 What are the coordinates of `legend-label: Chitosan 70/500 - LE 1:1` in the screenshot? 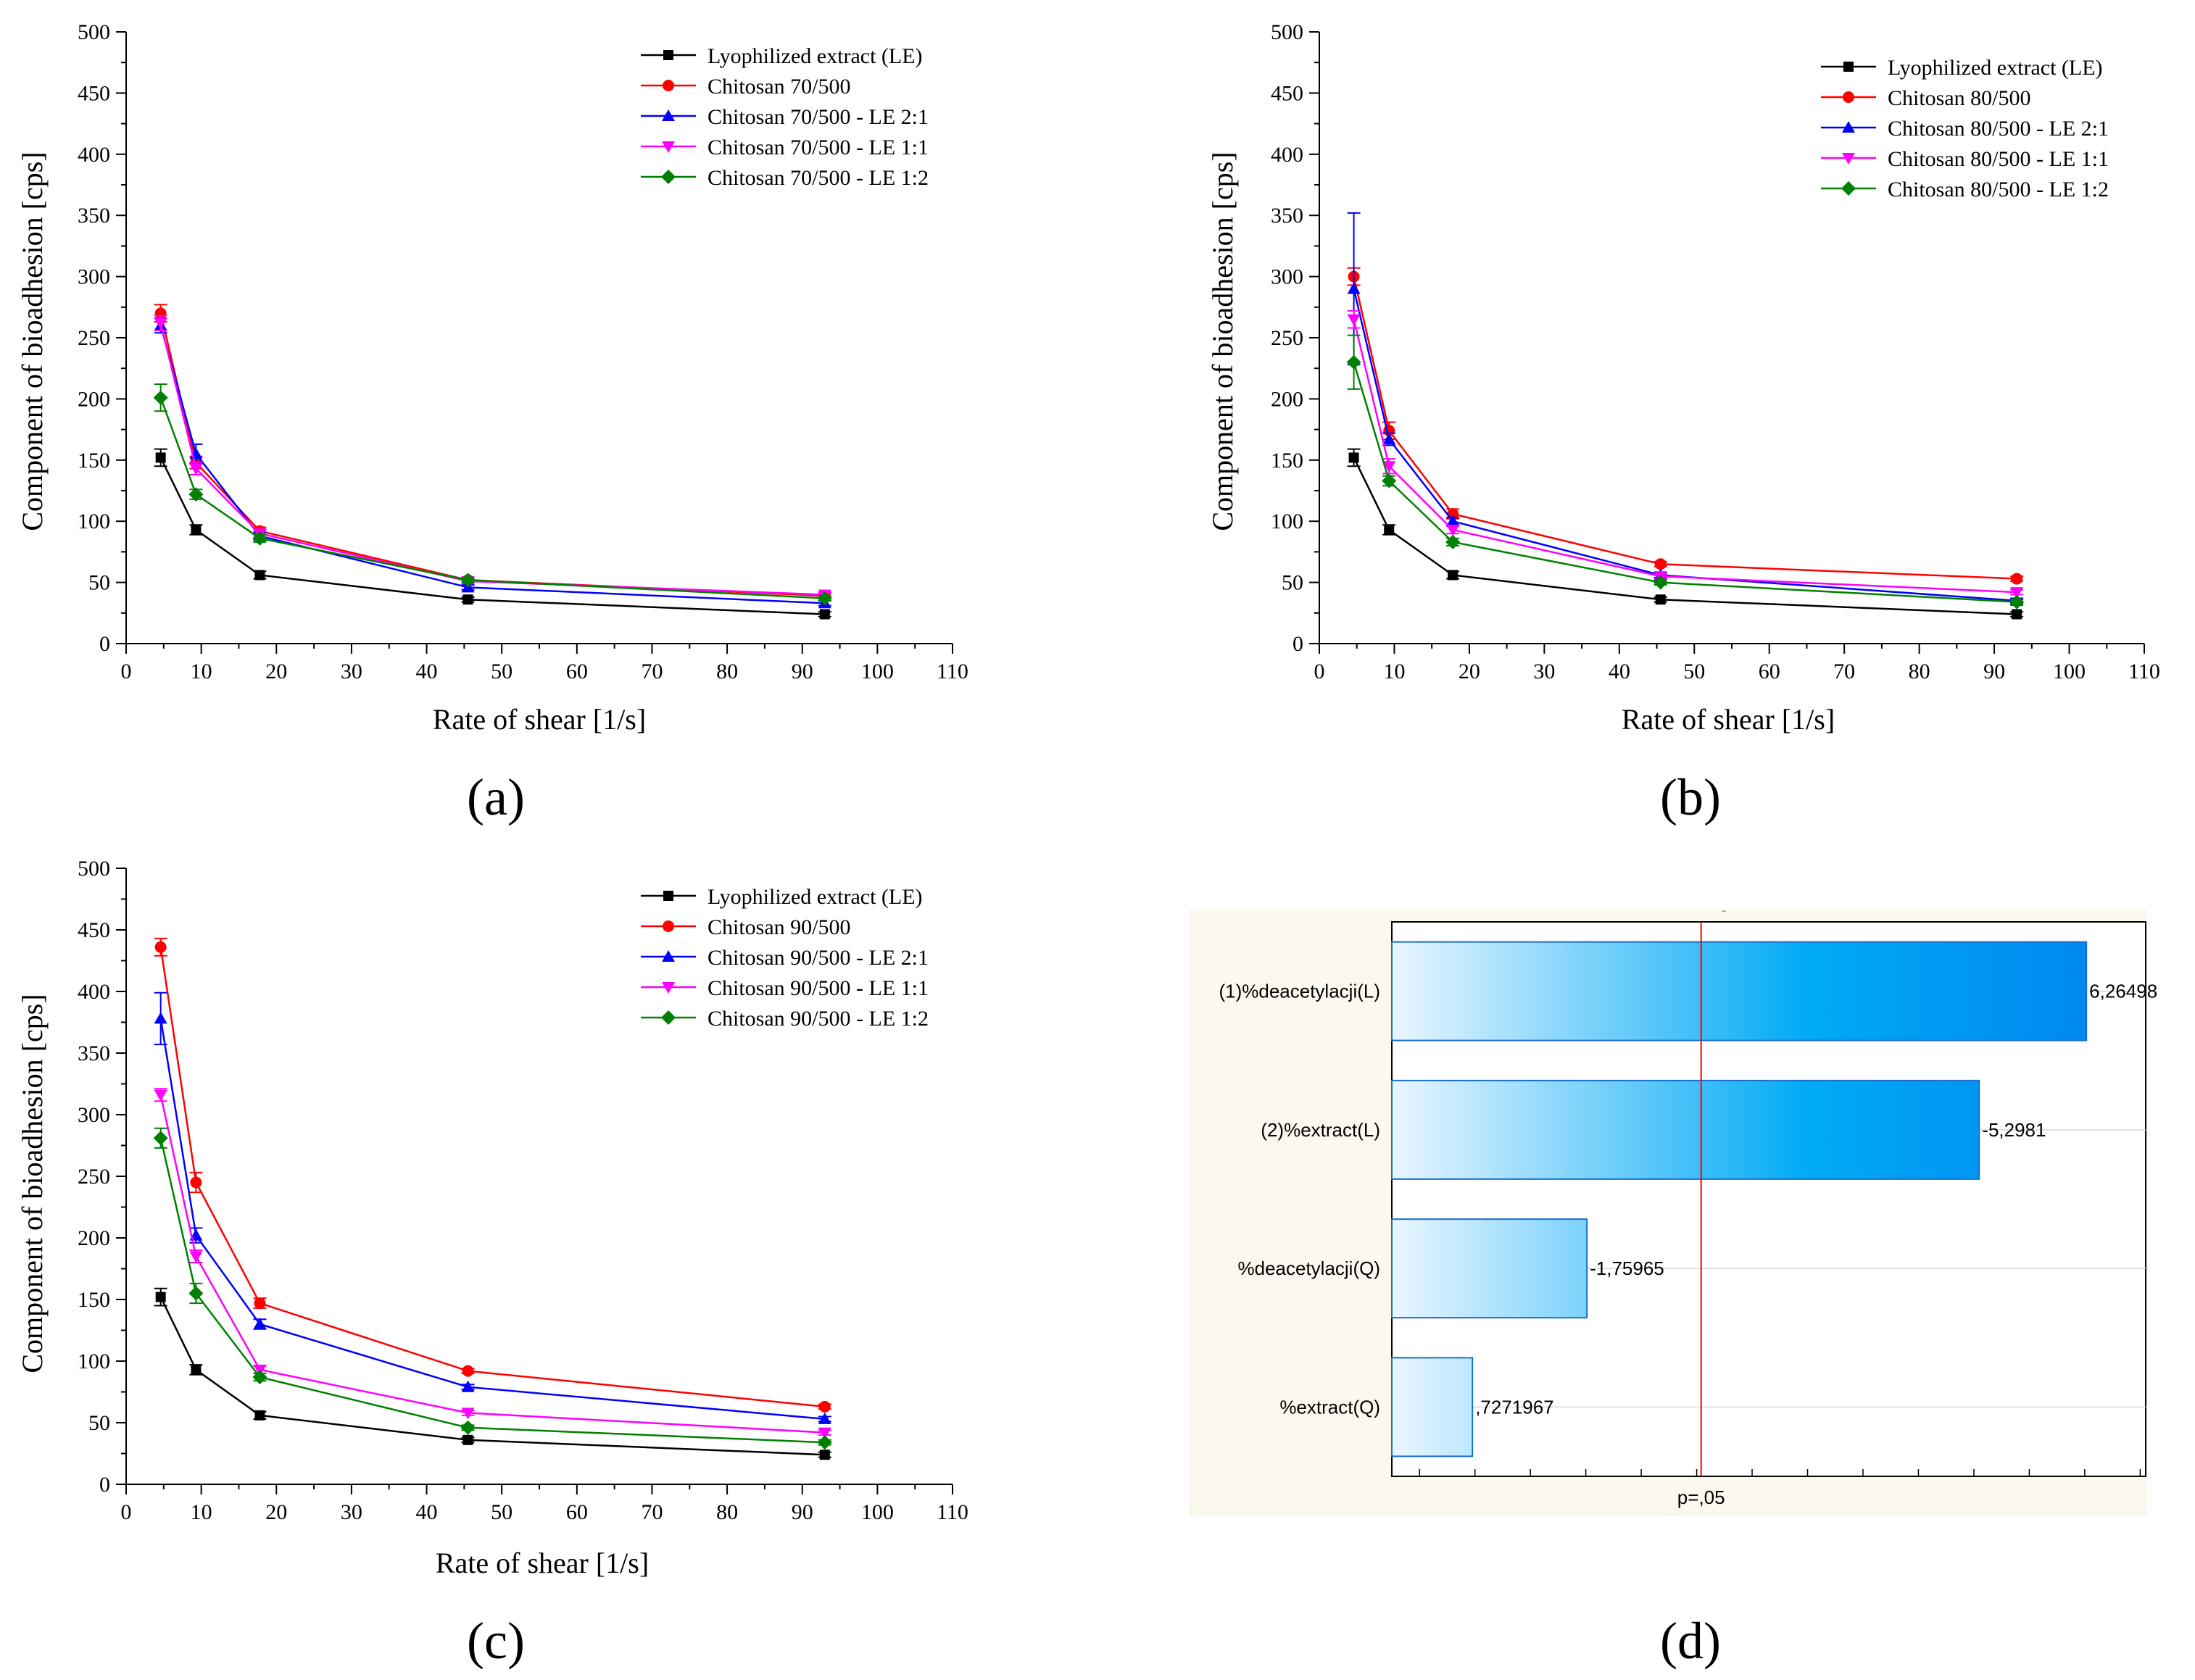 It's located at (818, 147).